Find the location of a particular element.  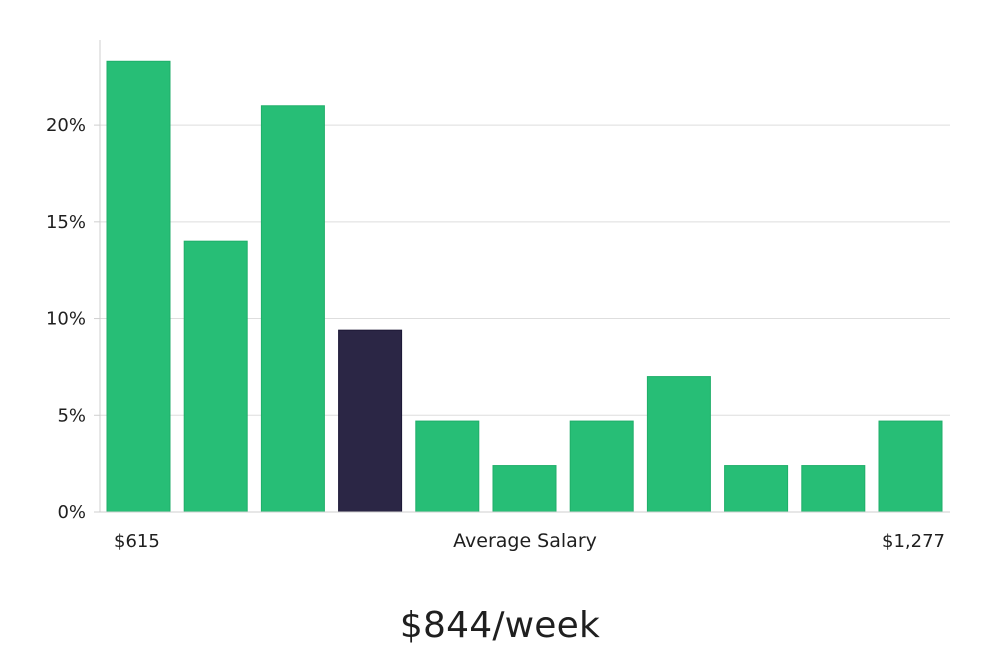

y-tick-label: 15% is located at coordinates (66, 222).